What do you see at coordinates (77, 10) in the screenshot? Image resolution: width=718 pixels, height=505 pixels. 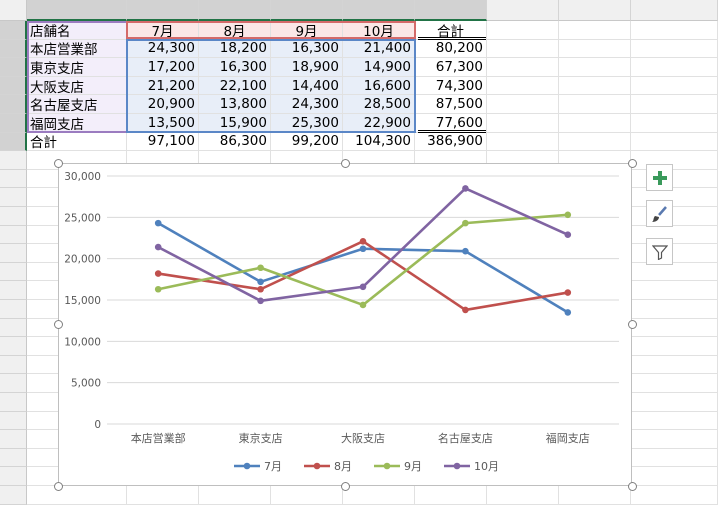 I see `column-header-a` at bounding box center [77, 10].